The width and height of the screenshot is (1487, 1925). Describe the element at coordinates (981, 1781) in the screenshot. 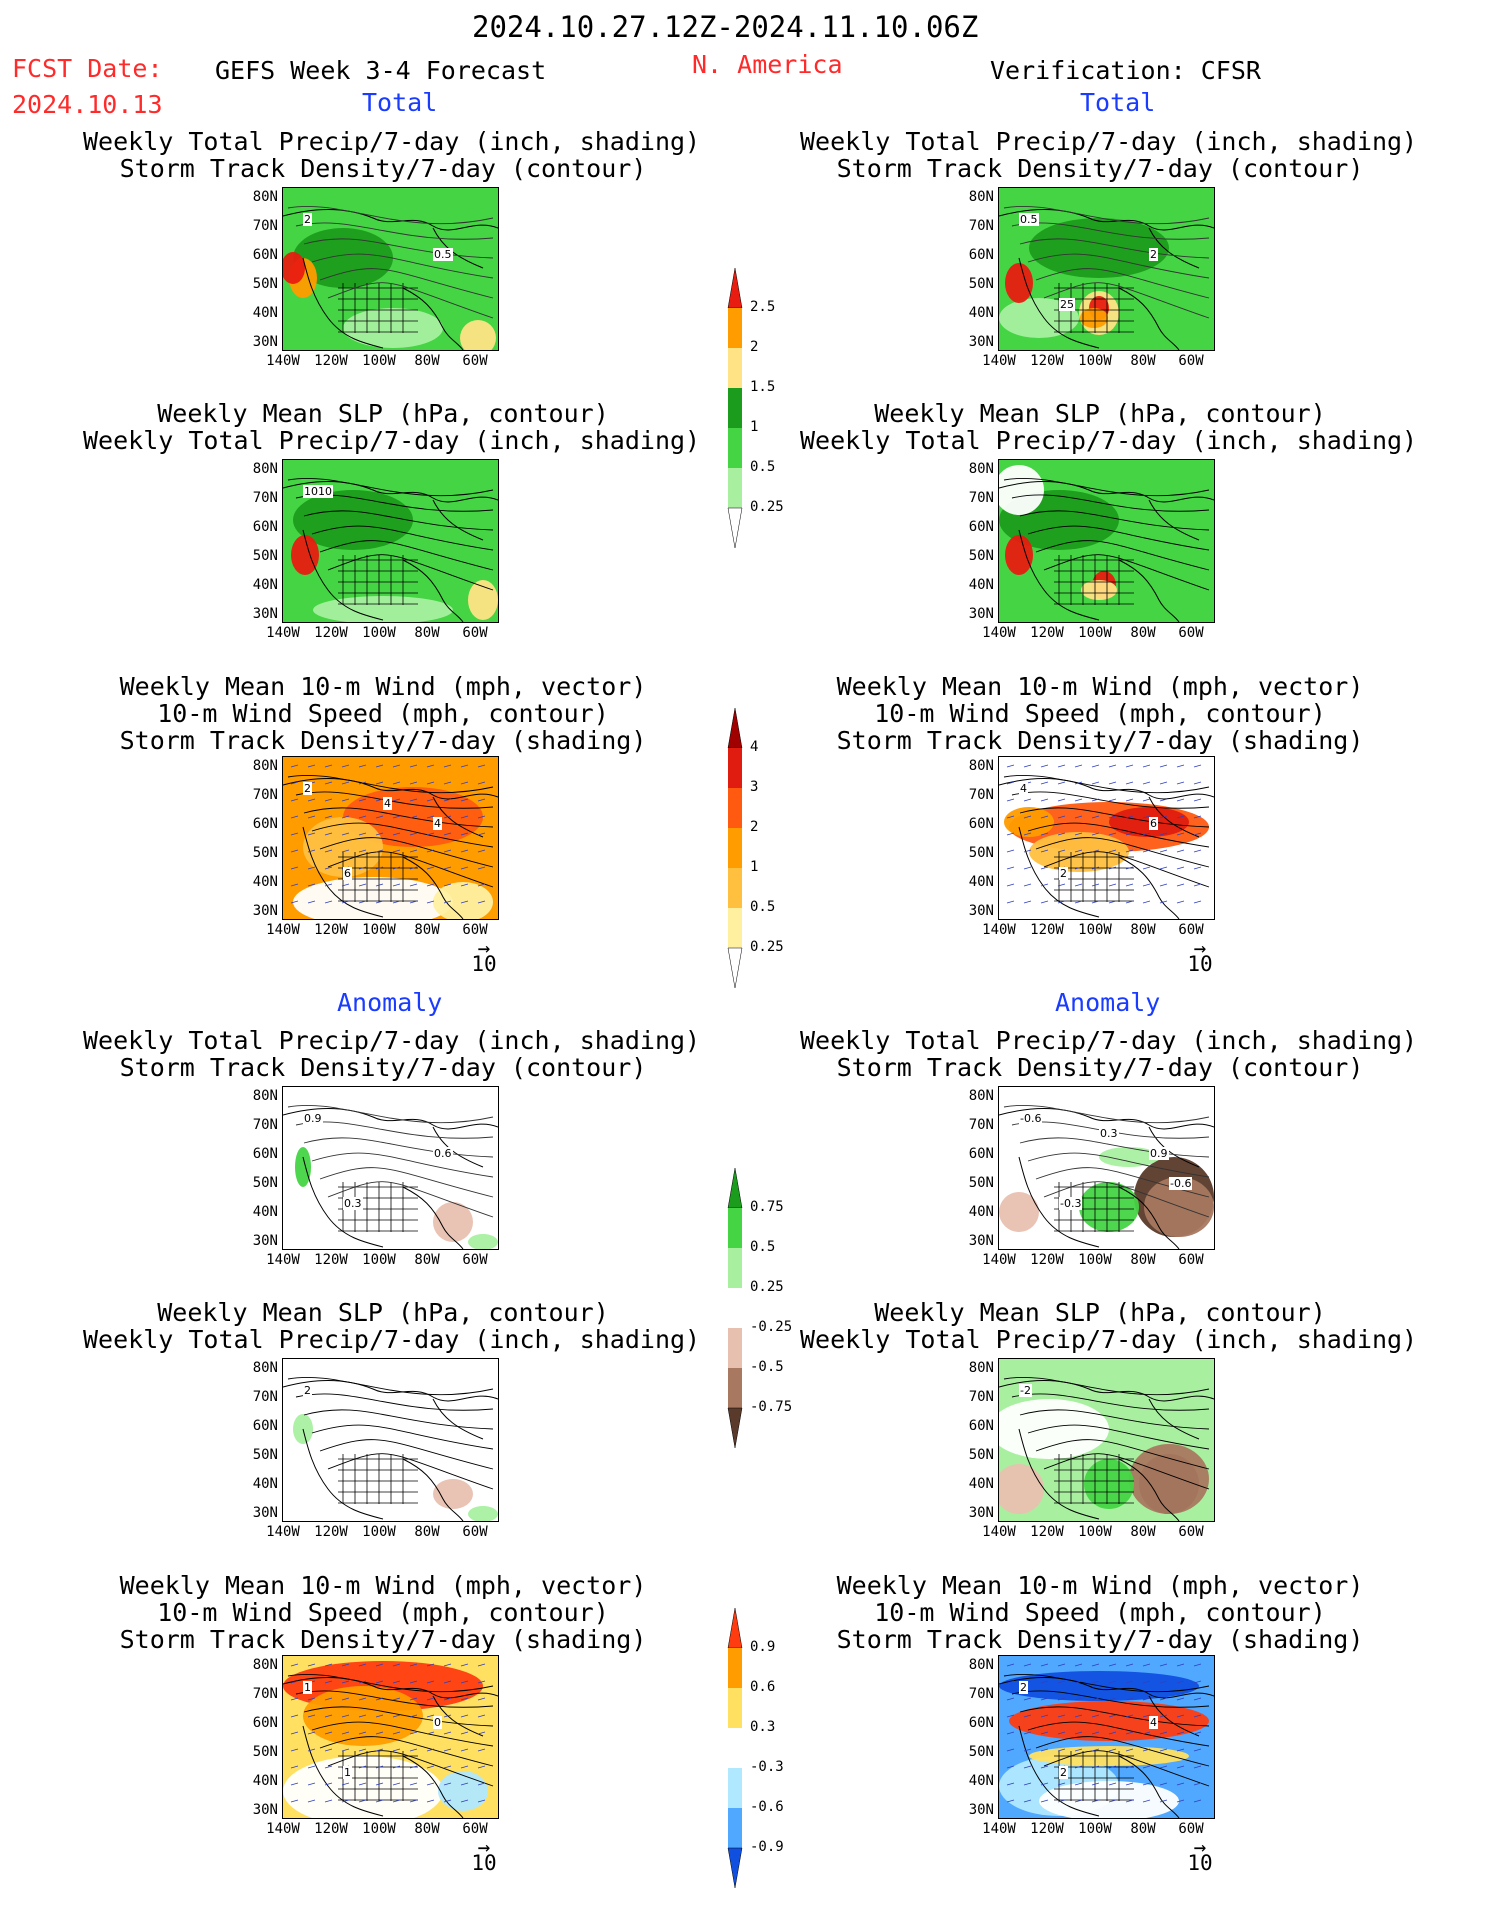

I see `lat-label-panel-verification-6: 40N` at that location.